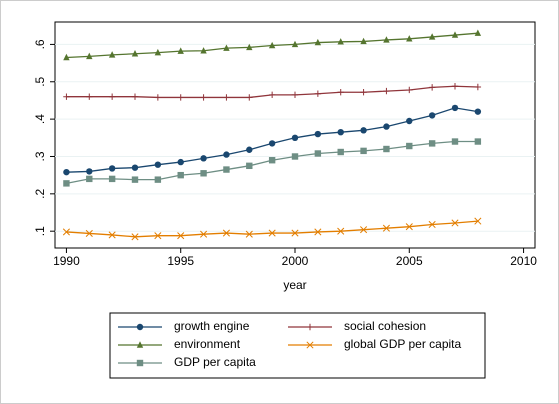 This screenshot has width=559, height=404. Describe the element at coordinates (40, 44) in the screenshot. I see `y-tick-label: .6` at that location.